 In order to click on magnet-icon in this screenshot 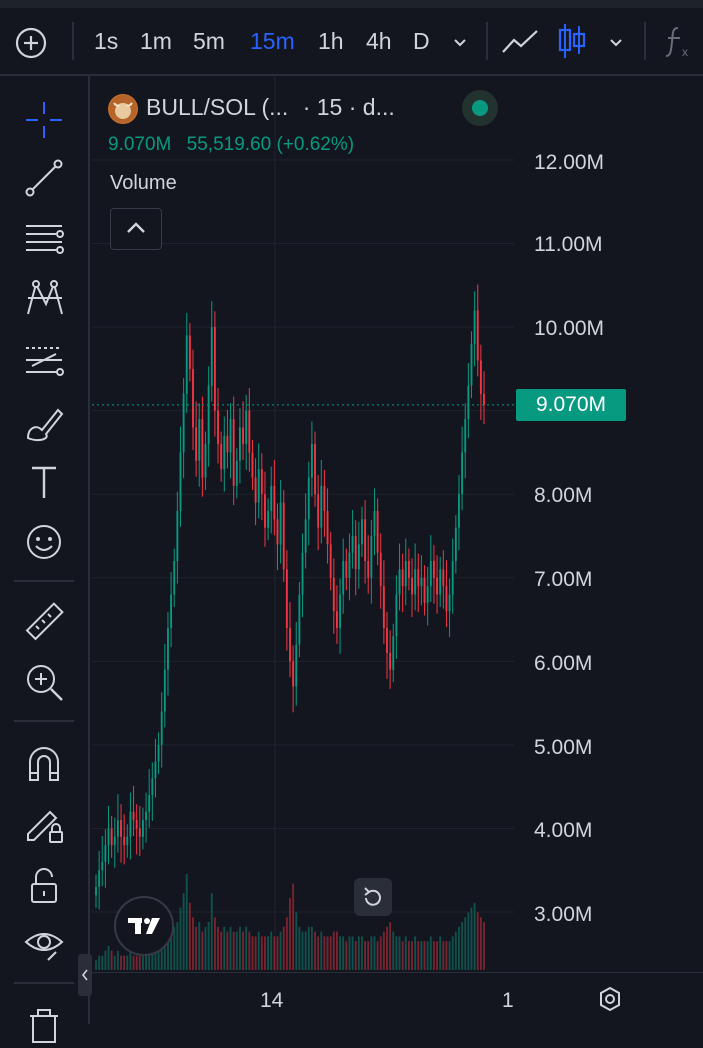, I will do `click(44, 764)`.